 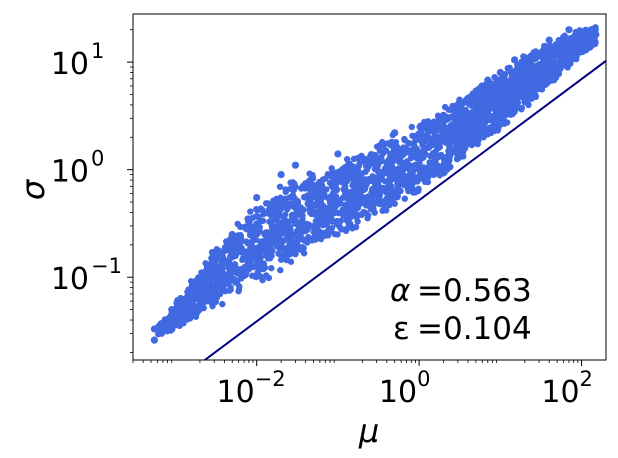 What do you see at coordinates (474, 329) in the screenshot?
I see `svg-text: =0.104` at bounding box center [474, 329].